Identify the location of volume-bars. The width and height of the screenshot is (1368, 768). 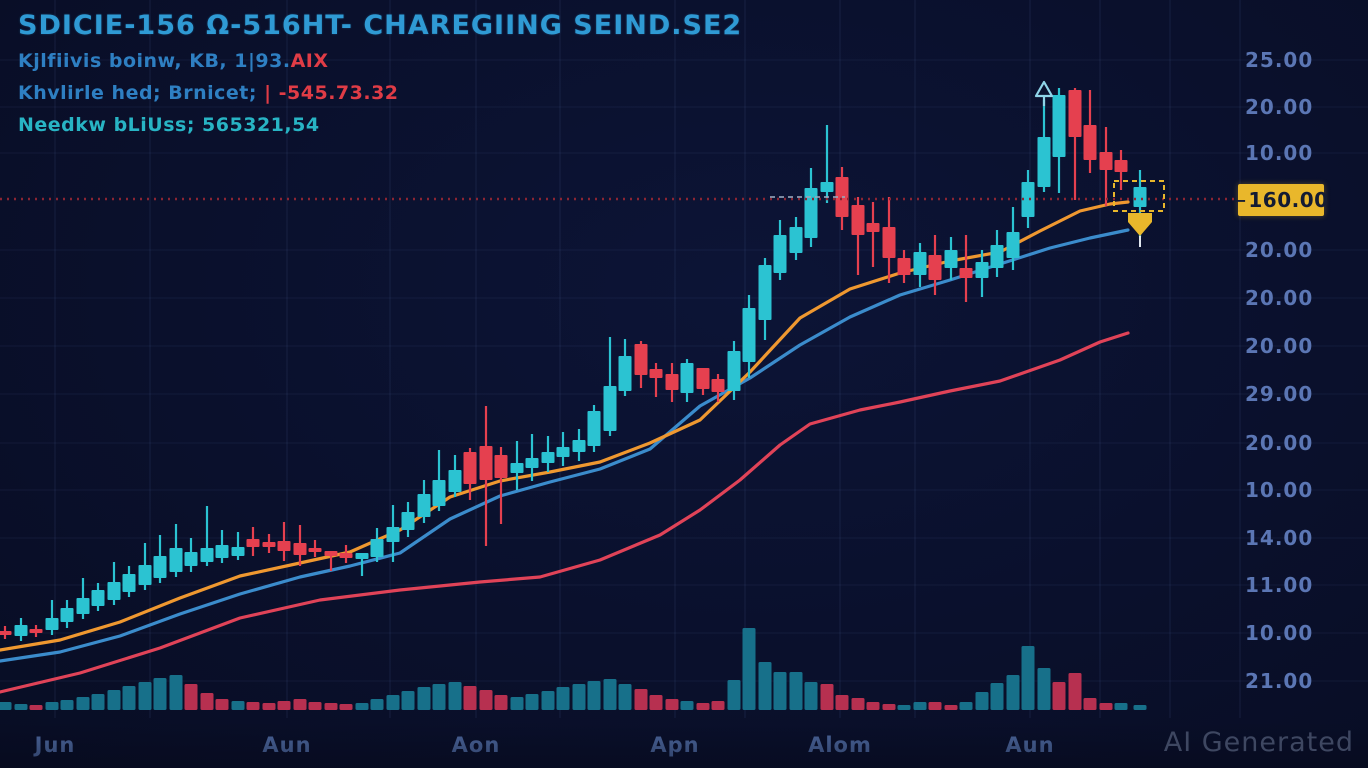
(573, 669).